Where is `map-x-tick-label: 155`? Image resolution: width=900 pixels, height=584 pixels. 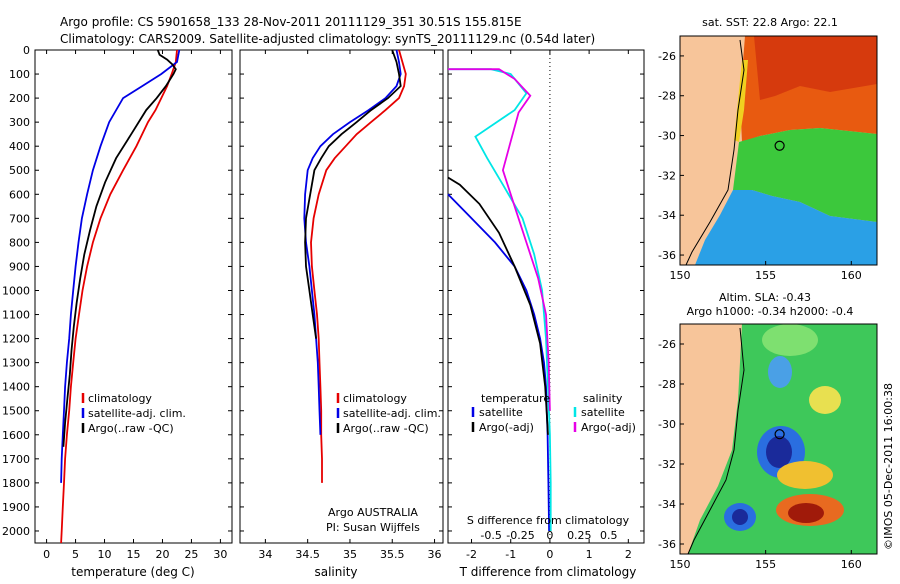
map-x-tick-label: 155 is located at coordinates (765, 275).